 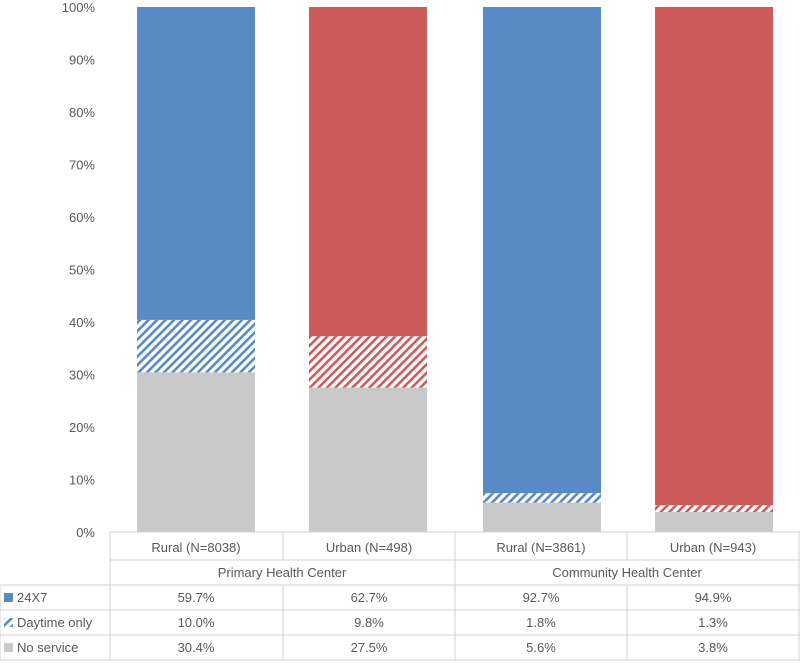 I want to click on y-tick-label: 10%, so click(x=82, y=480).